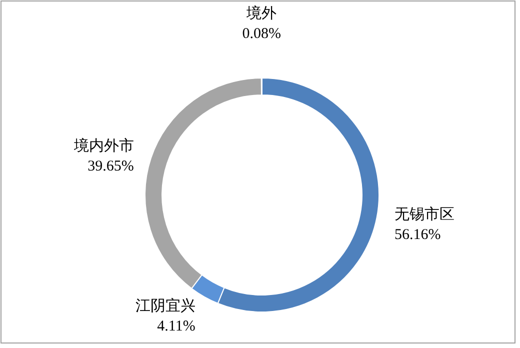  Describe the element at coordinates (111, 166) in the screenshot. I see `data-label: 39.65%` at that location.